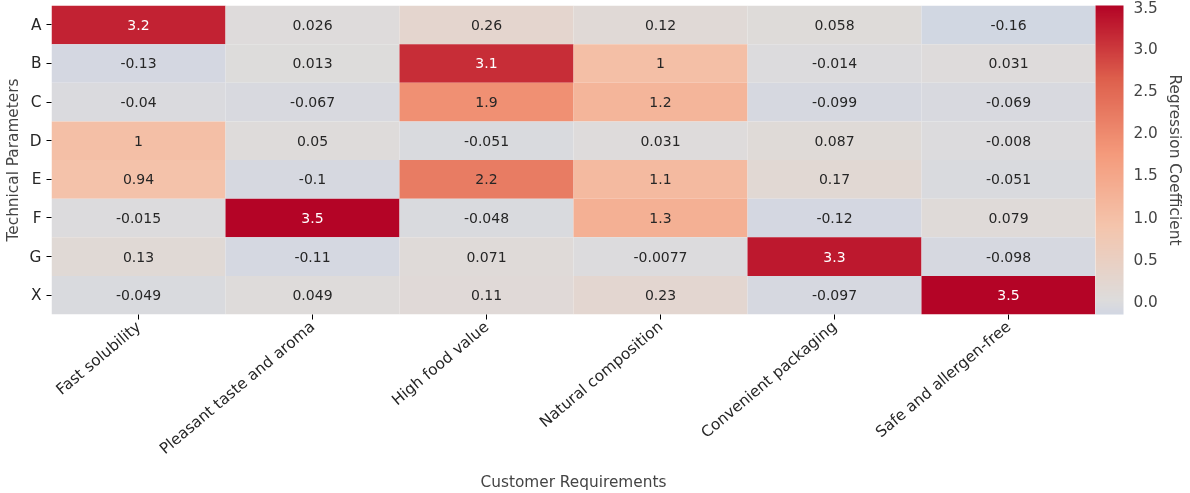 The image size is (1190, 493). Describe the element at coordinates (1145, 133) in the screenshot. I see `color-bar-label: 2.0` at that location.